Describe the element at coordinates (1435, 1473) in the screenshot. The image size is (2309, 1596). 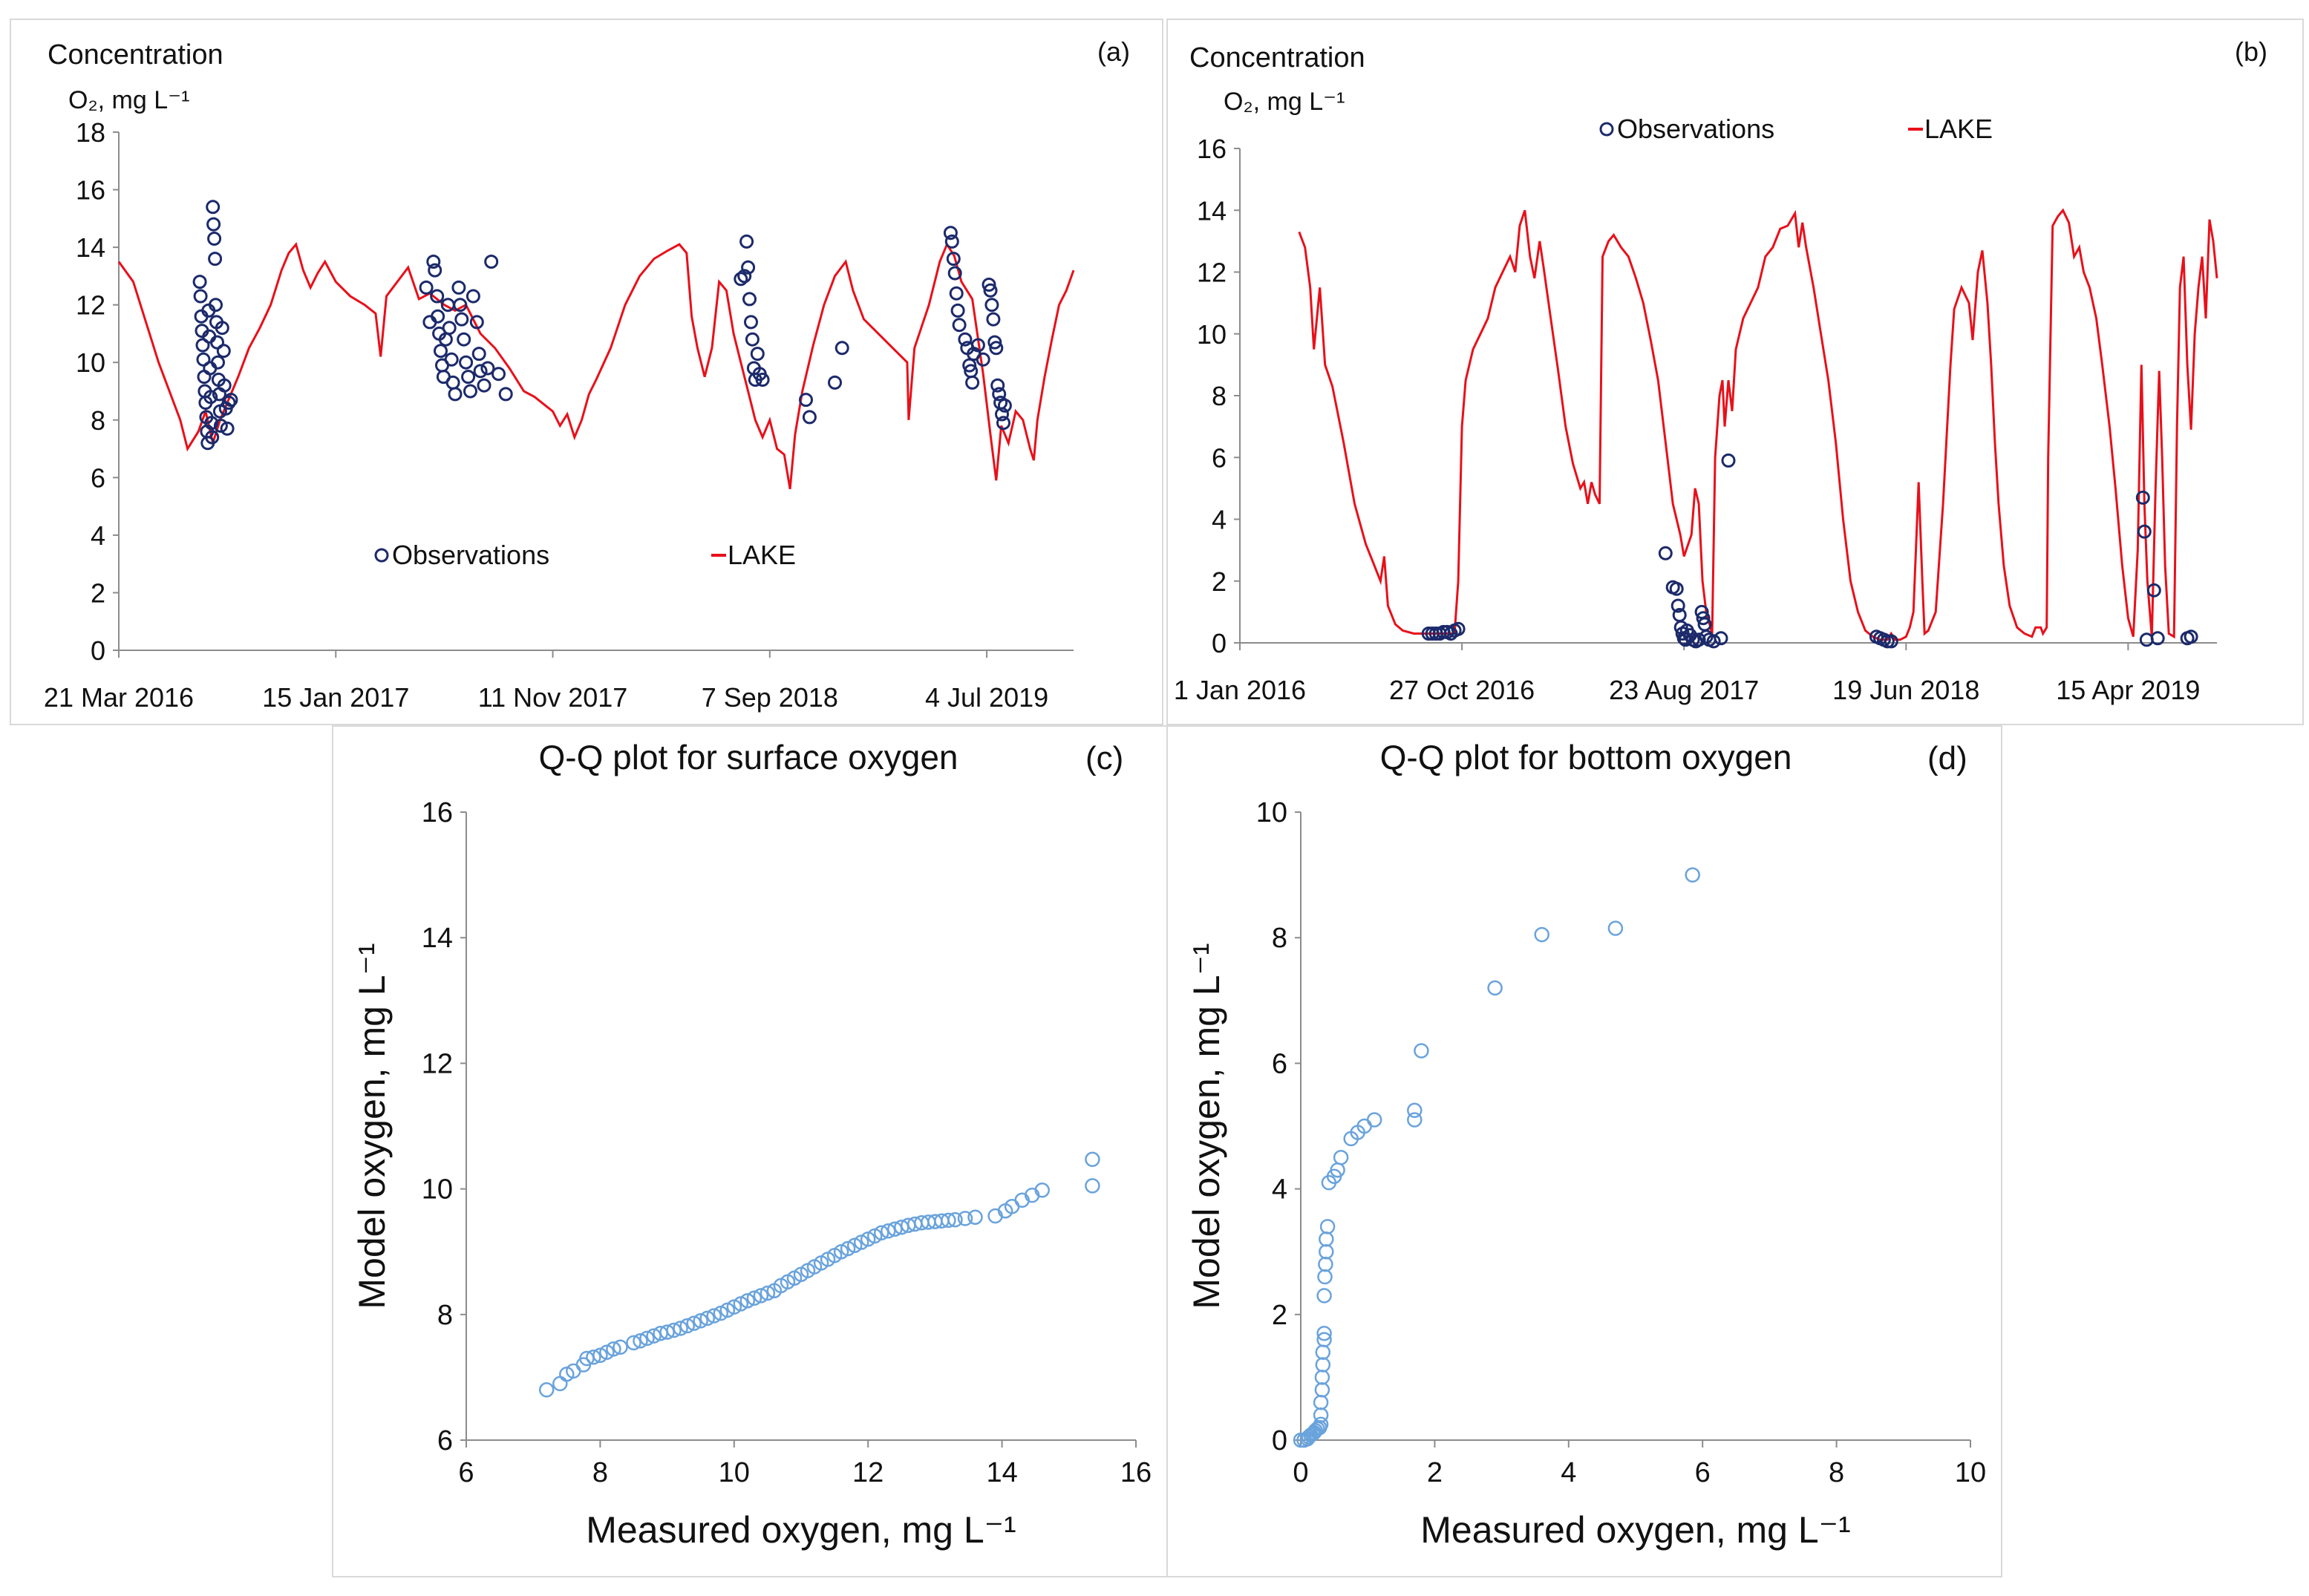
I see `chart-d-xtick-label-1: 2` at that location.